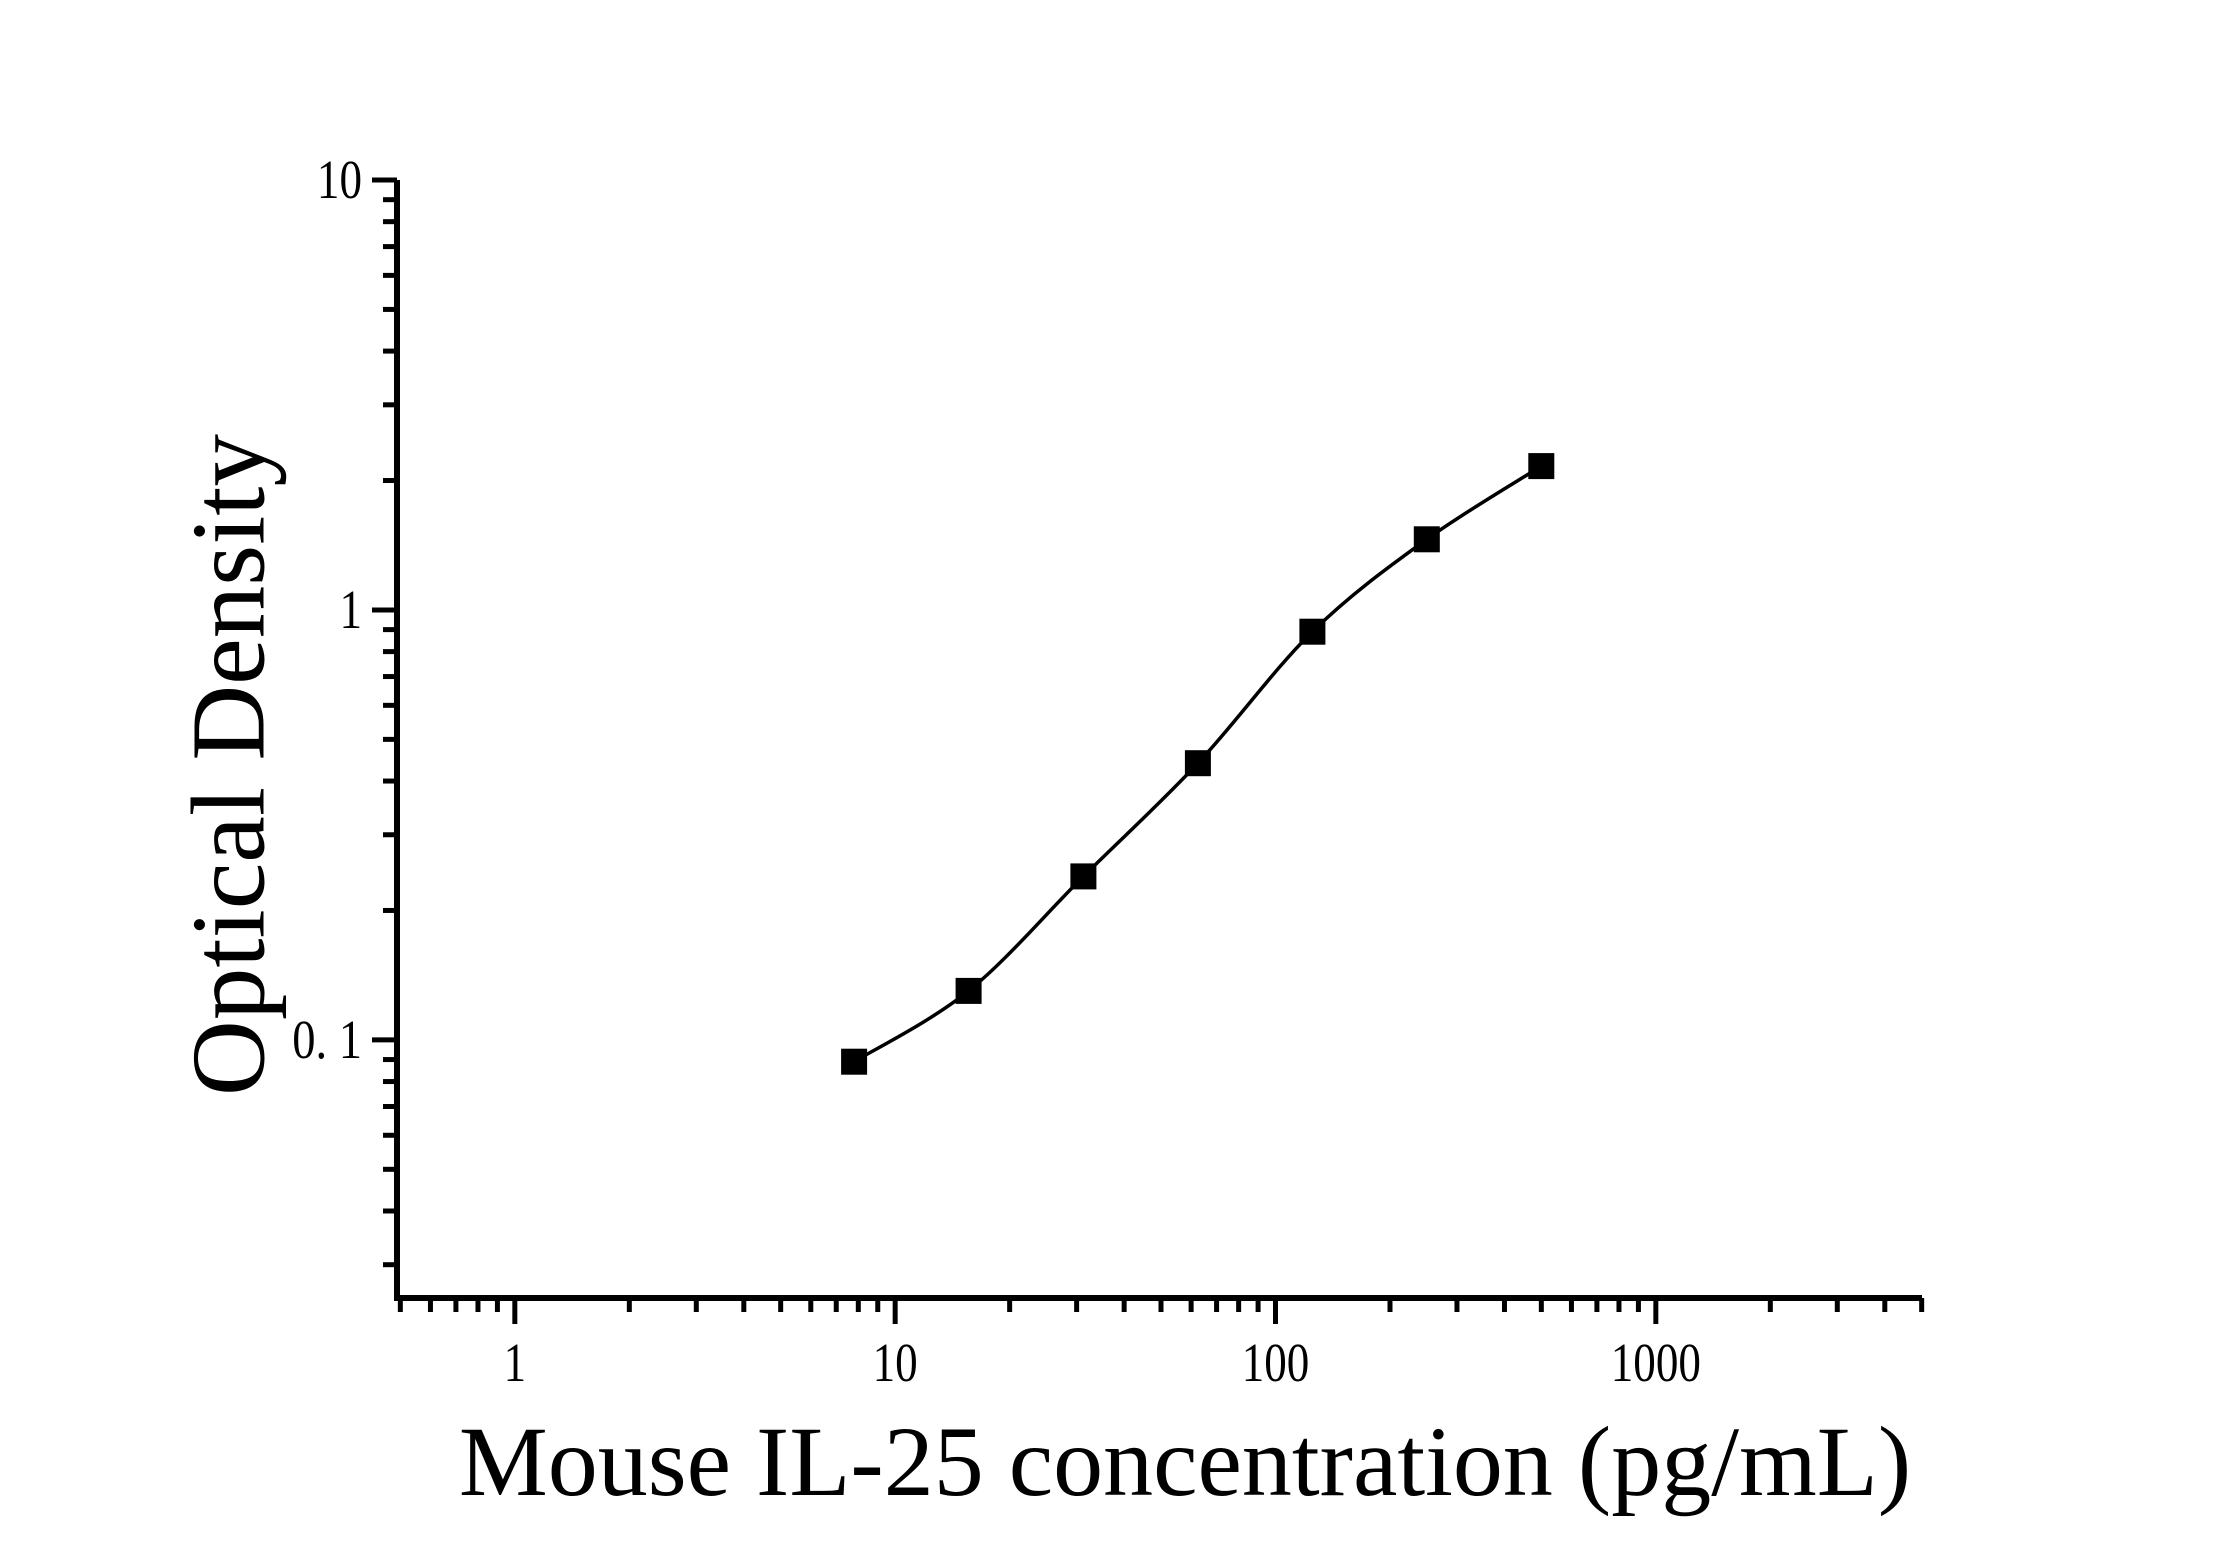  What do you see at coordinates (339, 179) in the screenshot?
I see `y-axis-tick-label: 10` at bounding box center [339, 179].